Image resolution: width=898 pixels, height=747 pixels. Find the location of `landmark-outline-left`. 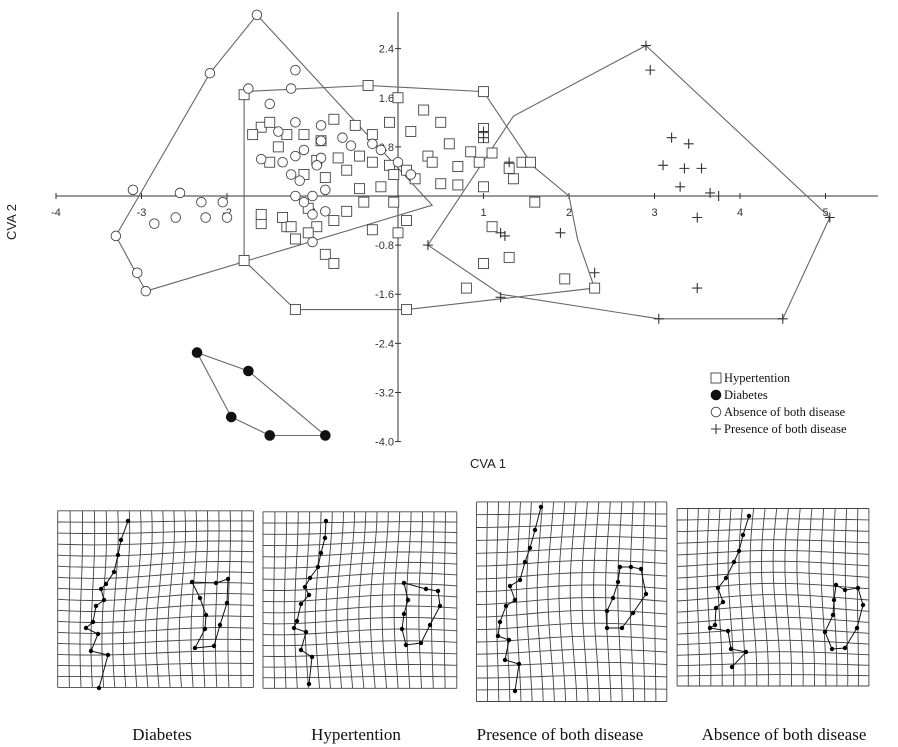

landmark-outline-left is located at coordinates (519, 599).